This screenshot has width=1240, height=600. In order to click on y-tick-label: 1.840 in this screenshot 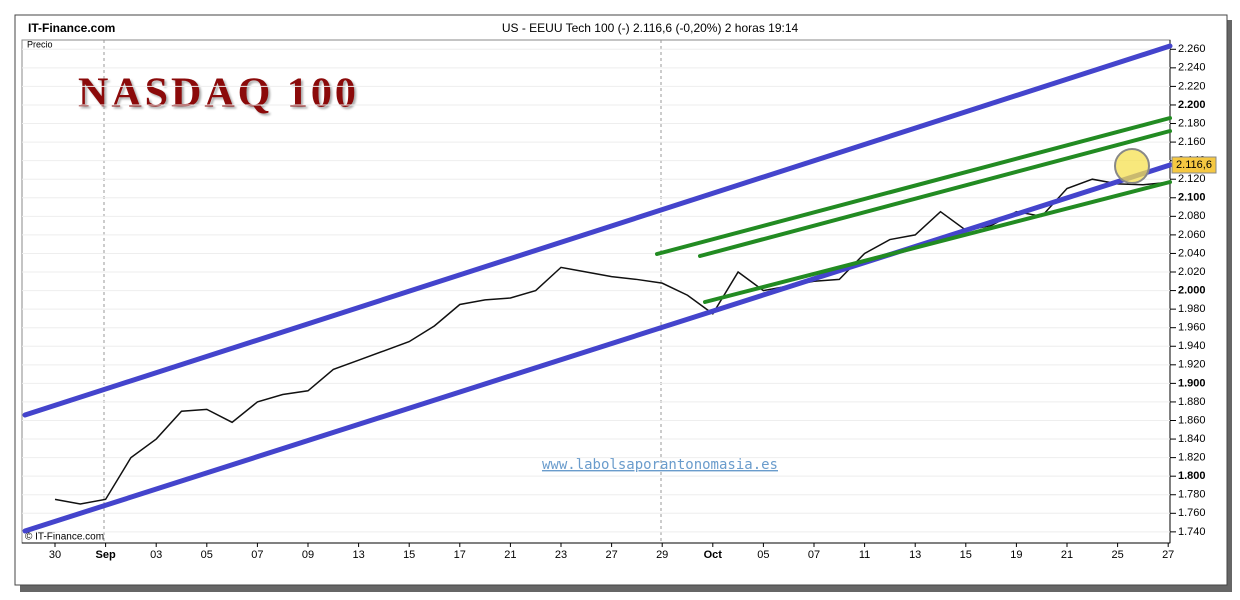, I will do `click(1192, 439)`.